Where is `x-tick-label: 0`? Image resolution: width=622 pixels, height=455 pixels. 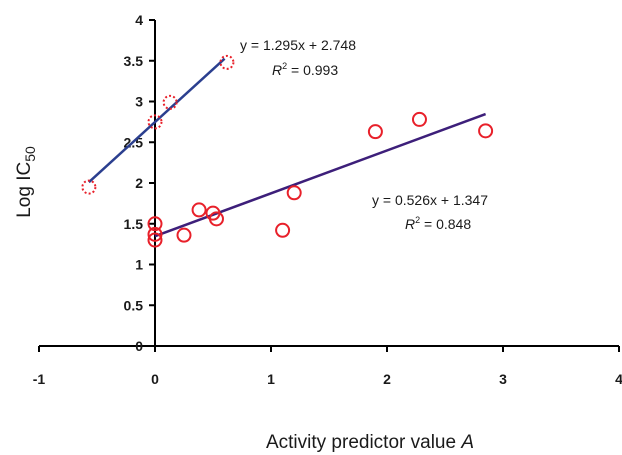
x-tick-label: 0 is located at coordinates (155, 379).